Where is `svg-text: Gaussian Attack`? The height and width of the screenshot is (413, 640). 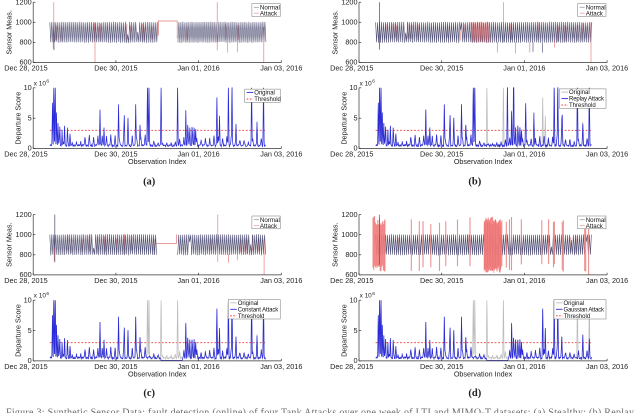
svg-text: Gaussian Attack is located at coordinates (585, 310).